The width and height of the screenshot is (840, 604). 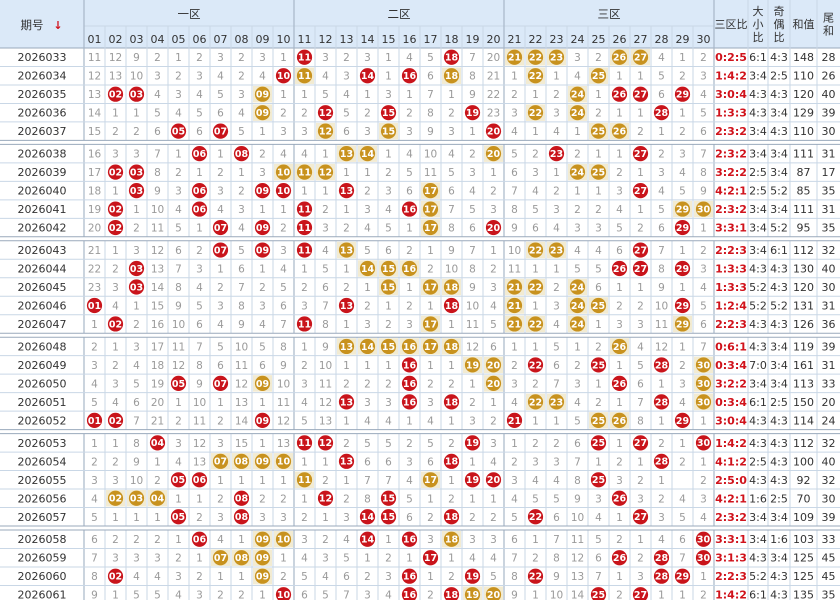 What do you see at coordinates (32, 25) in the screenshot?
I see `issue-column-header: 期号` at bounding box center [32, 25].